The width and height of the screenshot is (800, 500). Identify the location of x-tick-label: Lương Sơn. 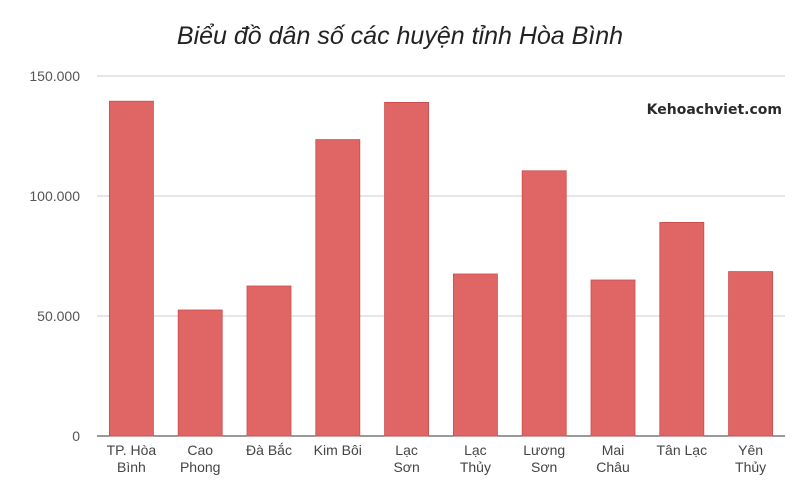
(544, 458).